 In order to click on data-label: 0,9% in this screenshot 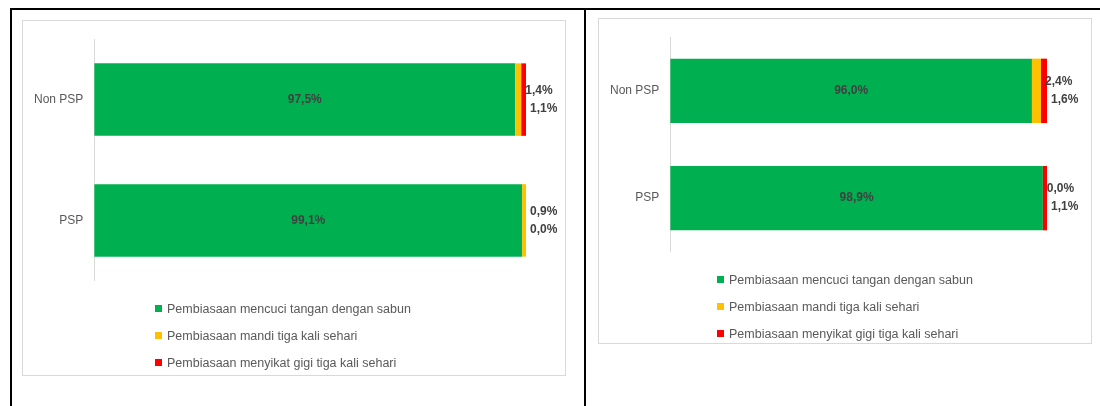, I will do `click(544, 210)`.